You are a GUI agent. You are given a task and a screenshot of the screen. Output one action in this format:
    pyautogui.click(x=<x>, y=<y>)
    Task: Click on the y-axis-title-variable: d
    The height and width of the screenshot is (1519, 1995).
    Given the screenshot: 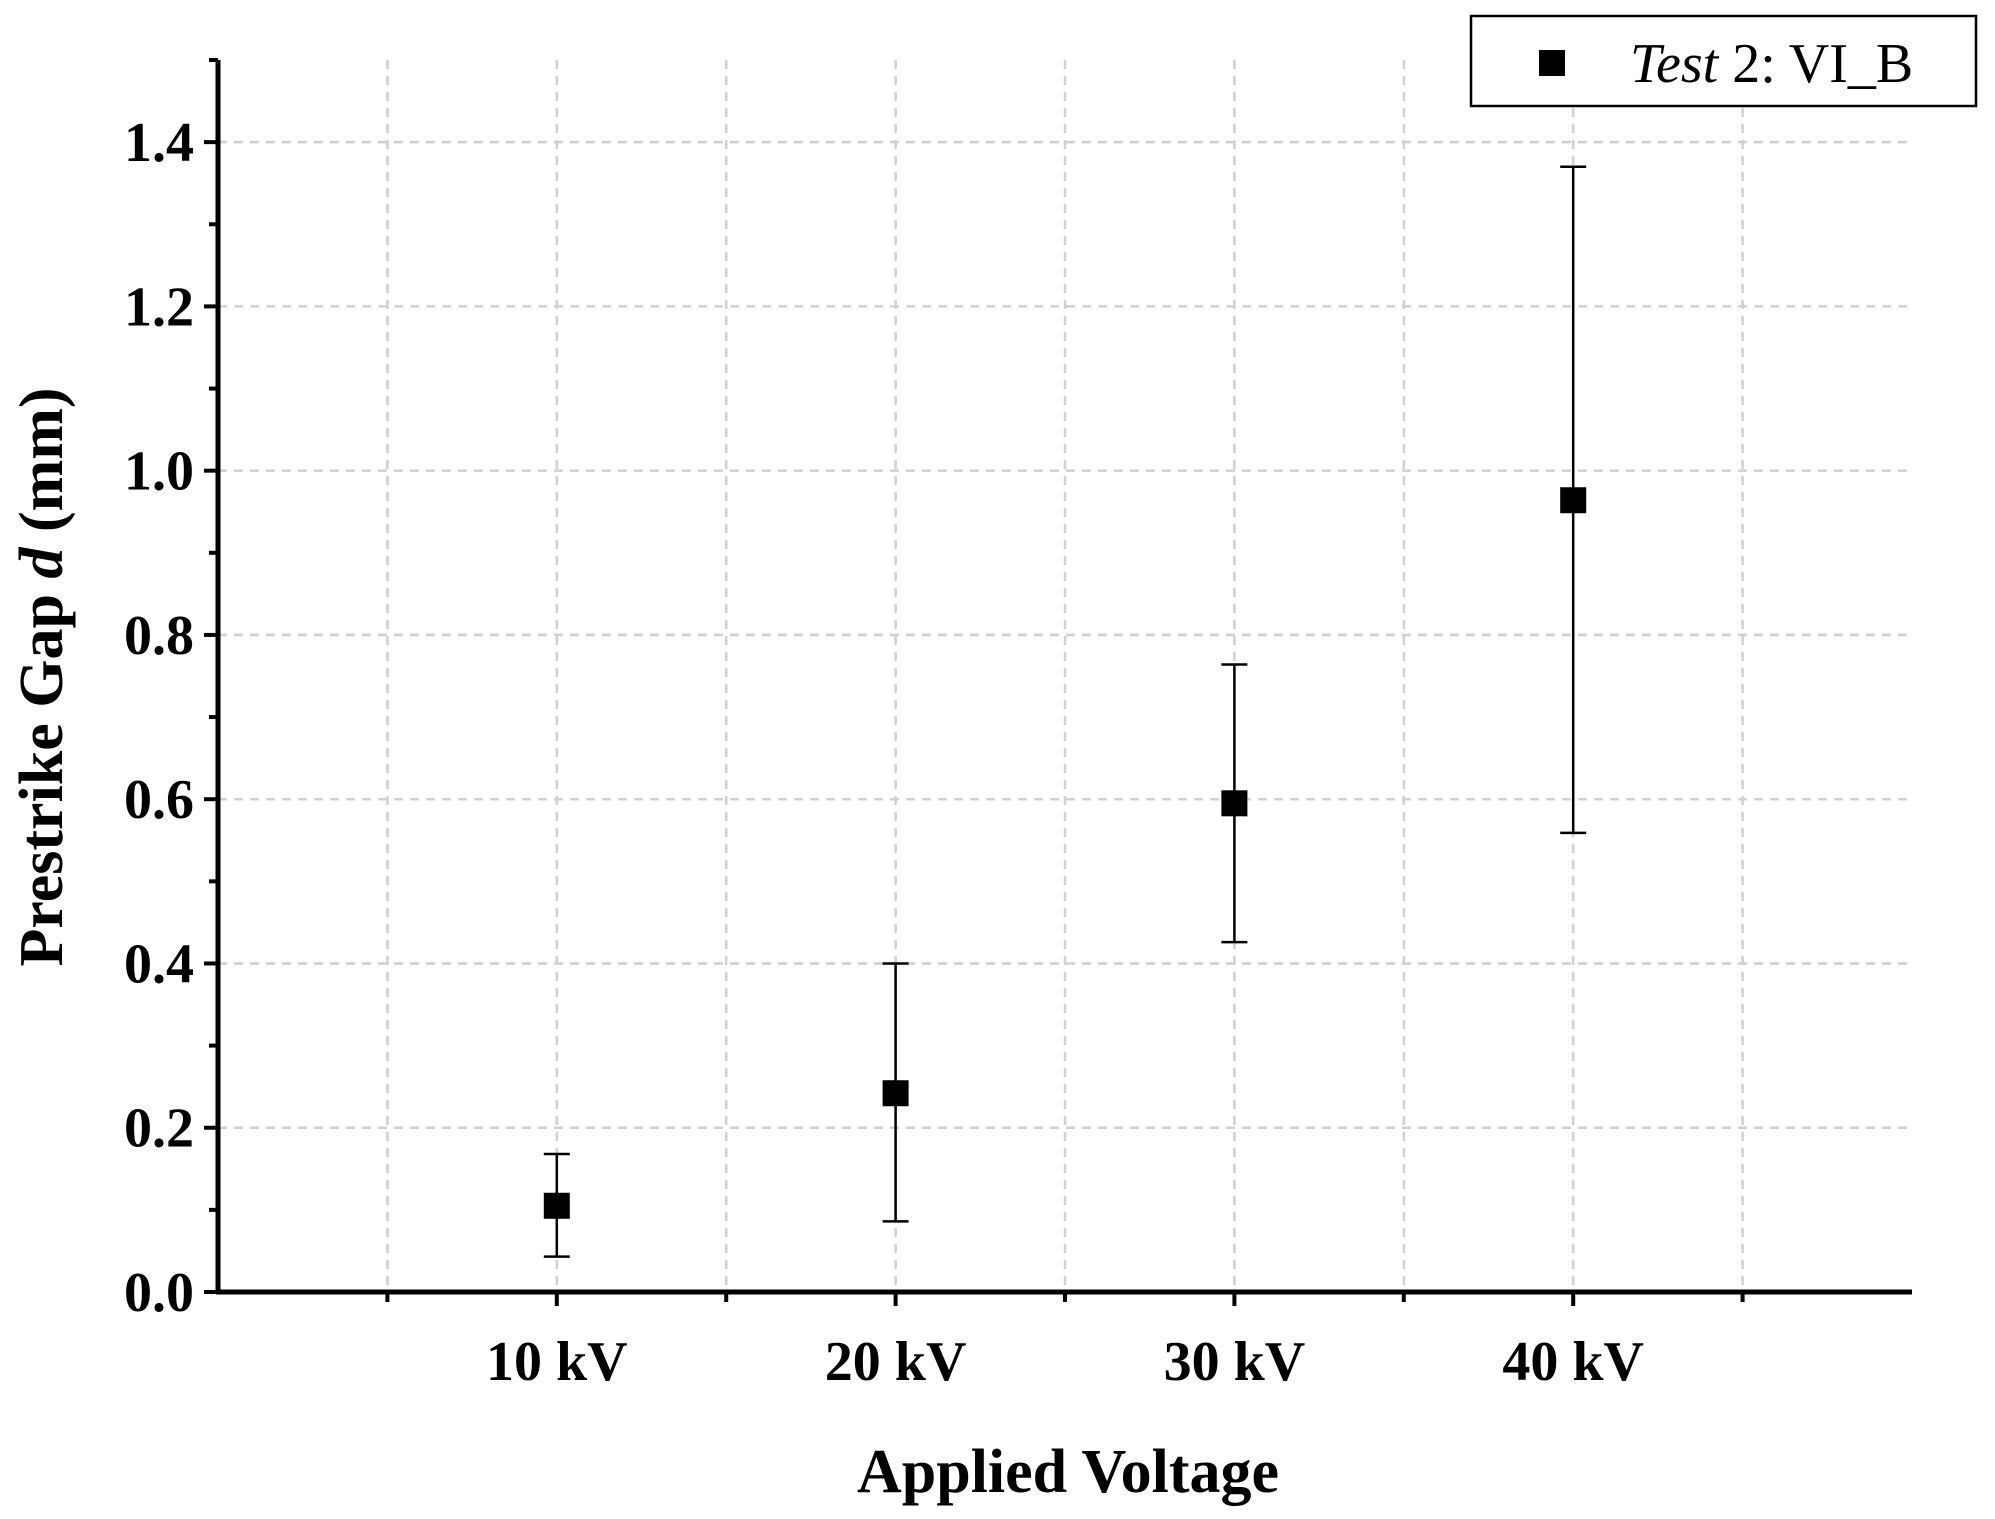 What is the action you would take?
    pyautogui.click(x=42, y=563)
    